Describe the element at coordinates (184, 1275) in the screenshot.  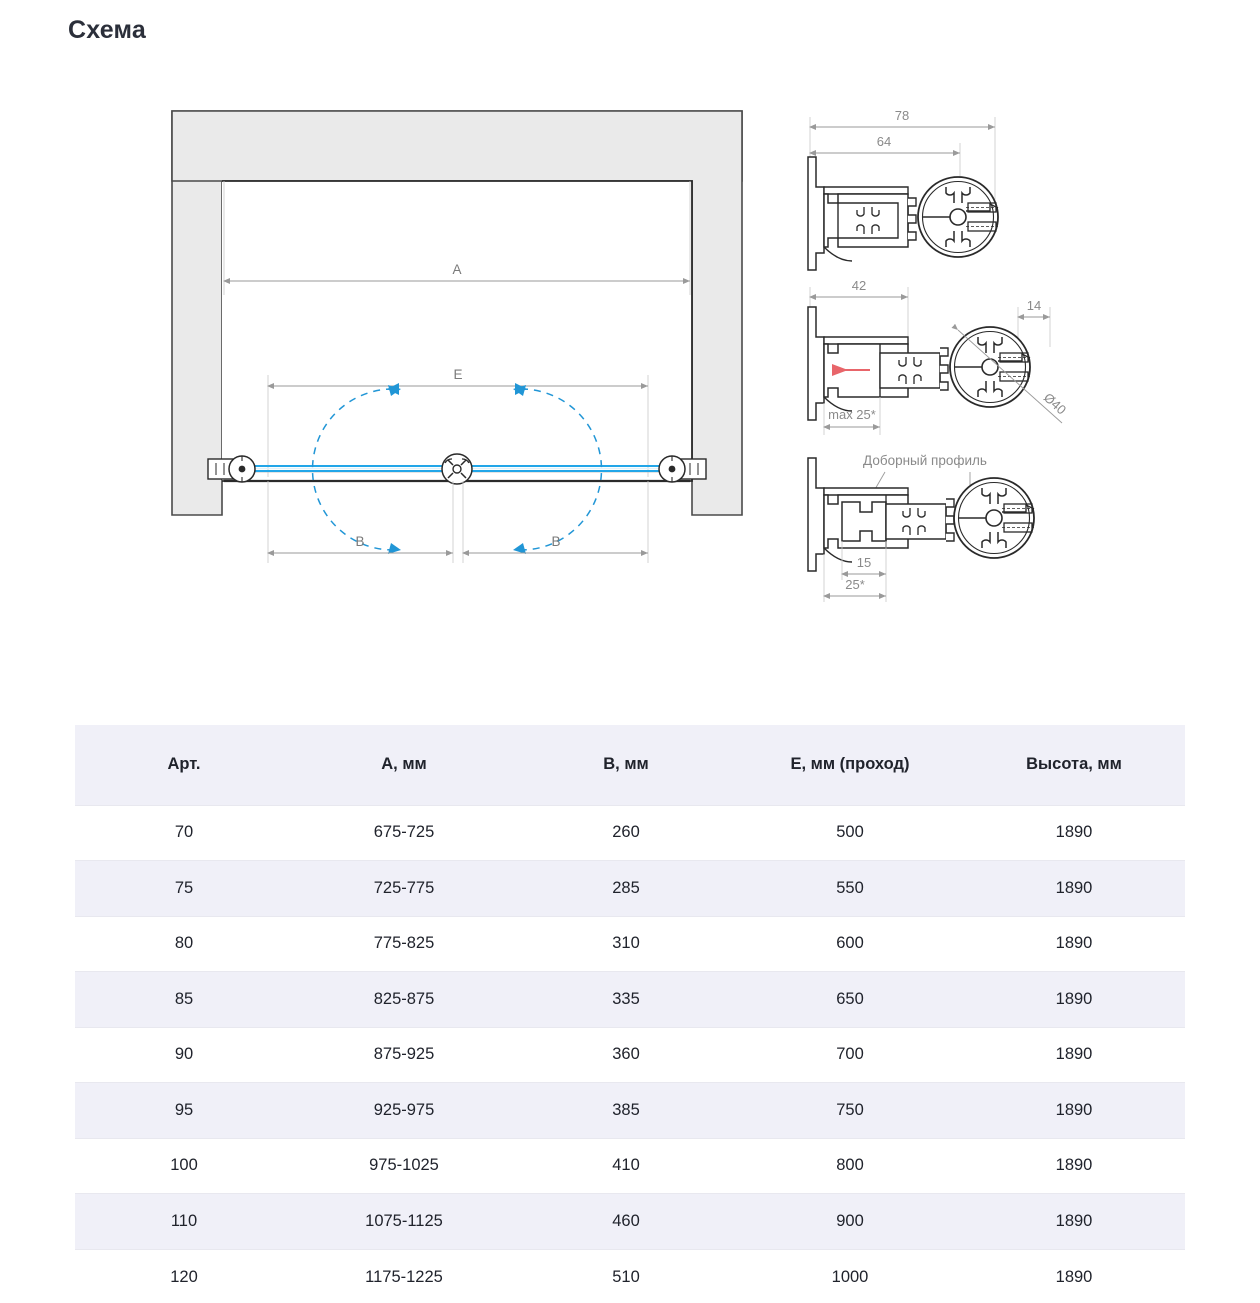
I see `cell-art: 120` at that location.